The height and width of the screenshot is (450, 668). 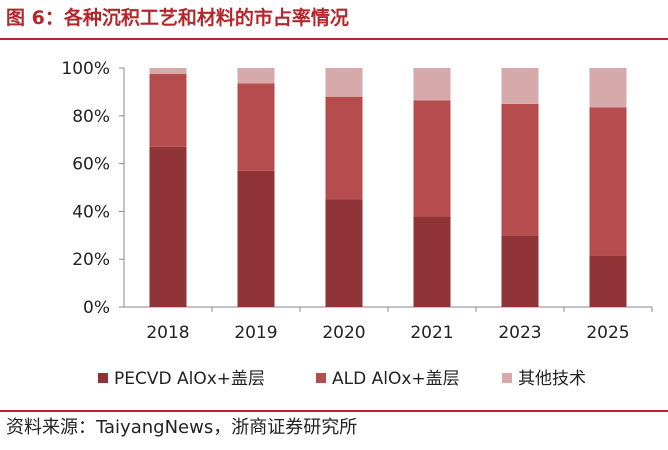 I want to click on legend-label-2: 其他技术, so click(x=552, y=379).